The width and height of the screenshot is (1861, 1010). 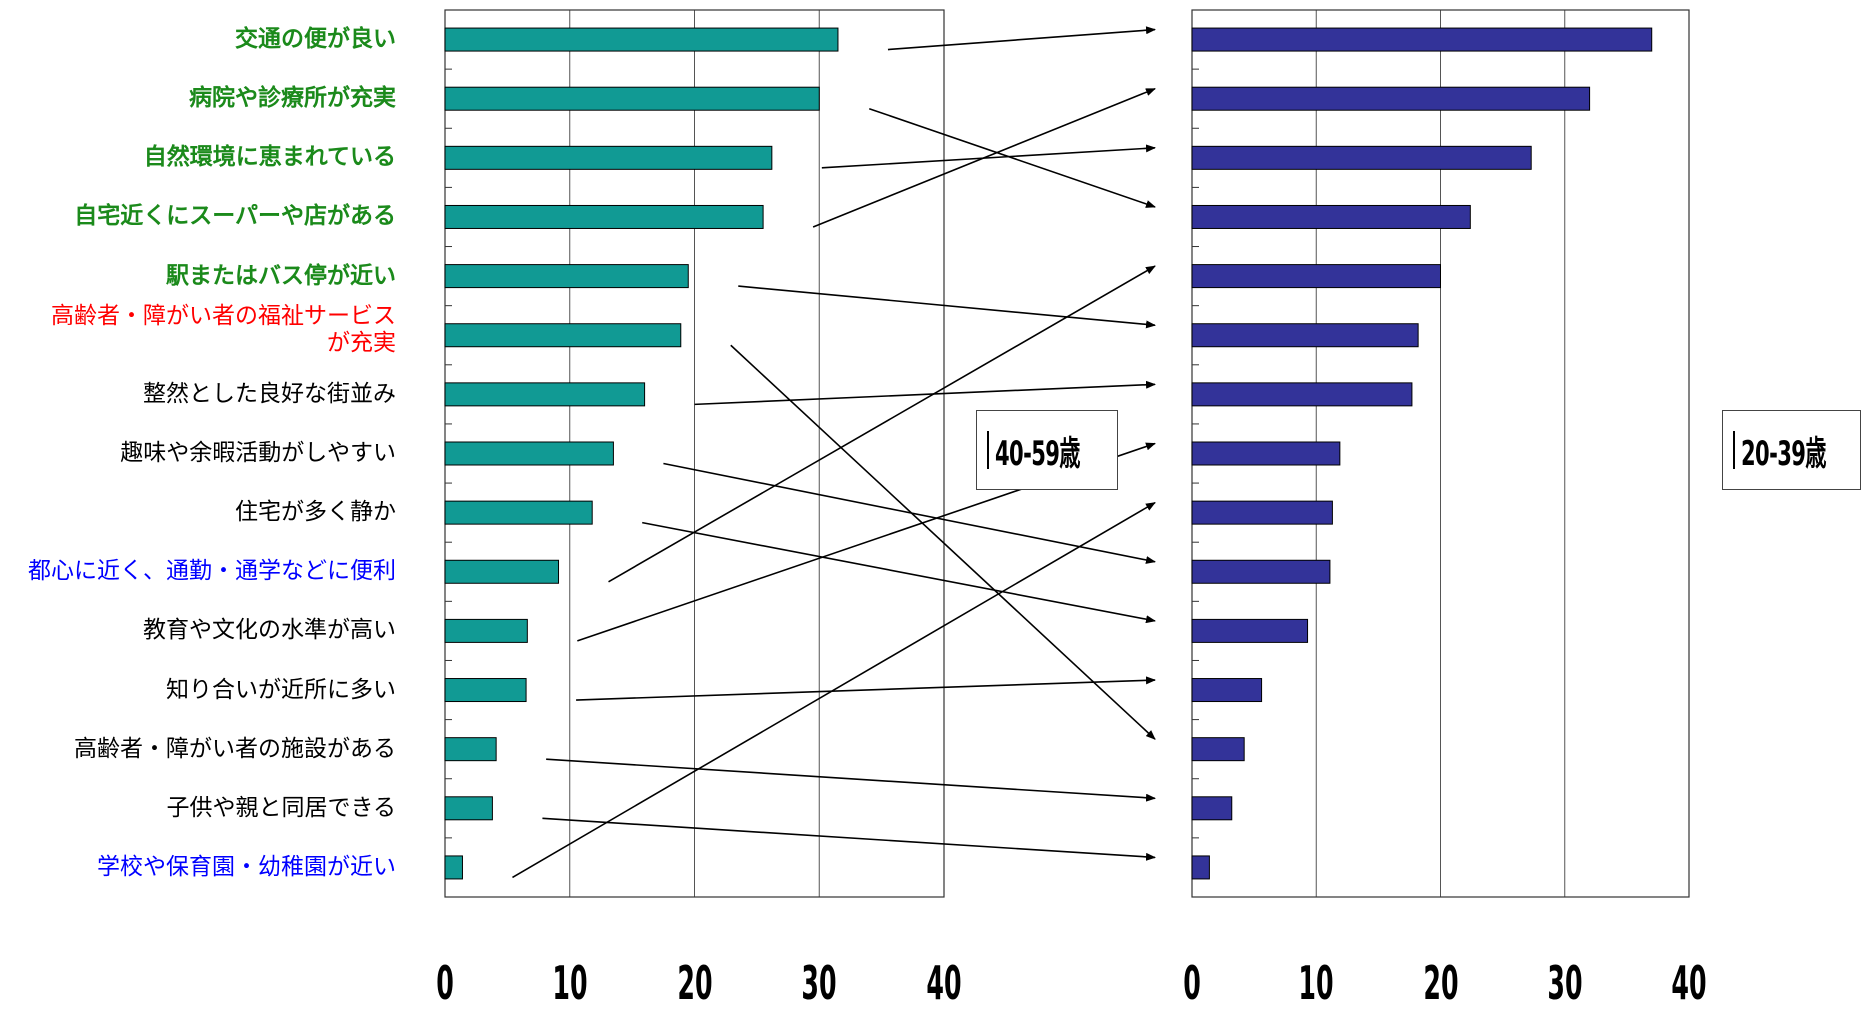 I want to click on right-x-tick-label: 10, so click(x=1316, y=983).